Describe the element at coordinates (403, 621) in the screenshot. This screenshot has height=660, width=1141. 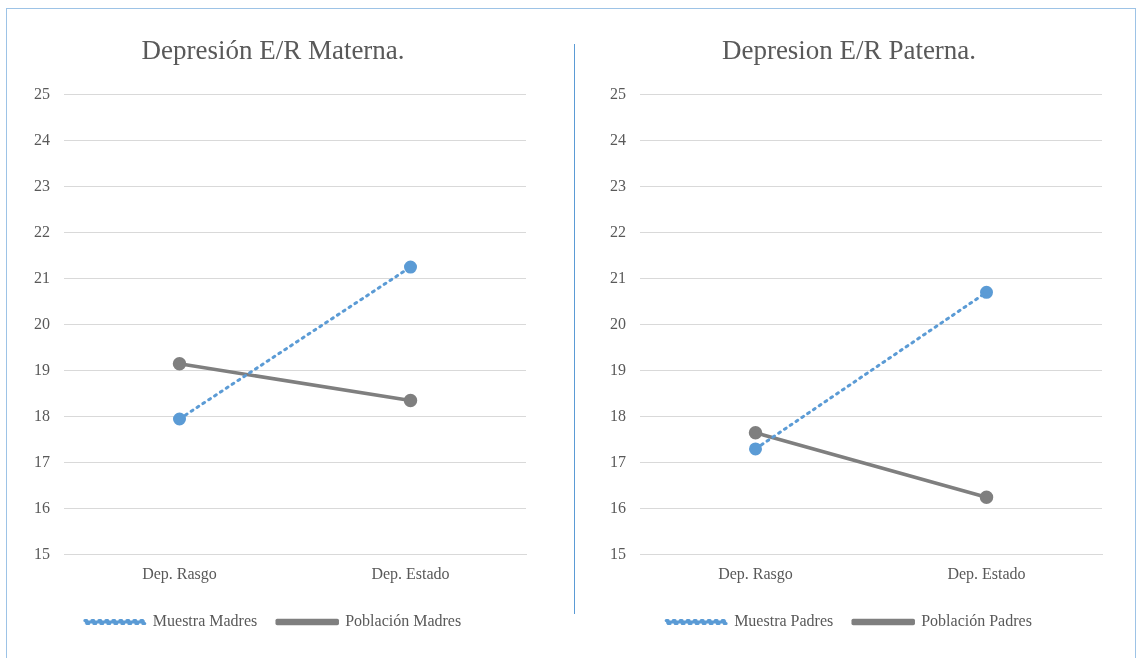
I see `legend-label: Población Madres` at that location.